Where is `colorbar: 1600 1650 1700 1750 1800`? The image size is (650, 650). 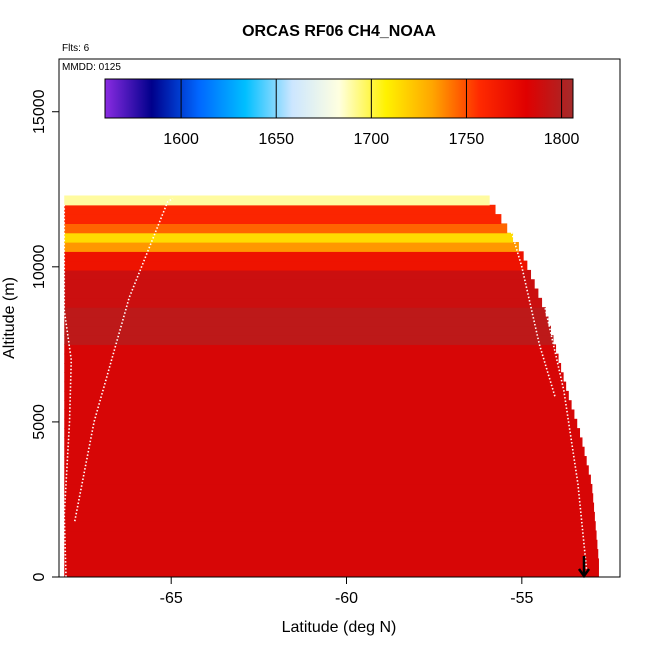 colorbar: 1600 1650 1700 1750 1800 is located at coordinates (342, 113).